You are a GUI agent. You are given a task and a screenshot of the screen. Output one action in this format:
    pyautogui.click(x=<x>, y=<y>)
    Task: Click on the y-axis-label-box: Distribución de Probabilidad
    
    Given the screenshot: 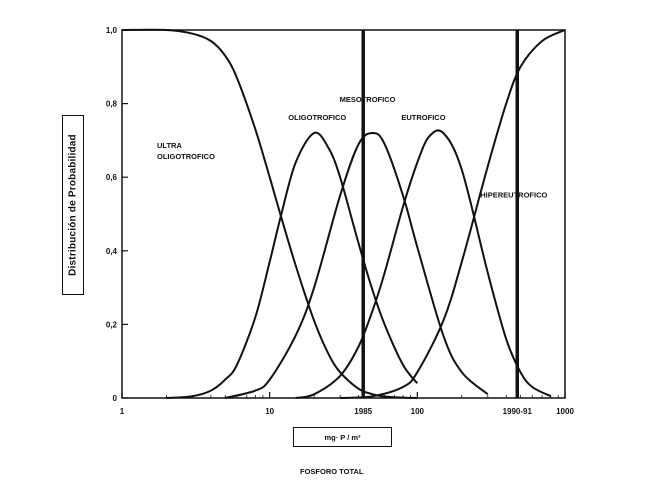 What is the action you would take?
    pyautogui.click(x=73, y=205)
    